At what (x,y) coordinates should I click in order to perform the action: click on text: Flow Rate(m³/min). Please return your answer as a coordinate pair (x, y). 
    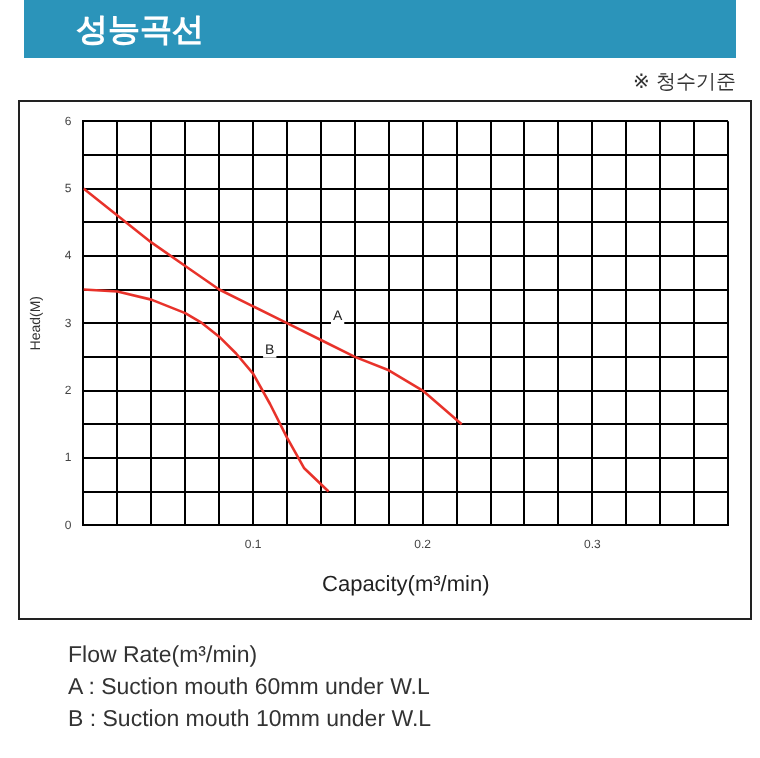
    Looking at the image, I should click on (164, 657).